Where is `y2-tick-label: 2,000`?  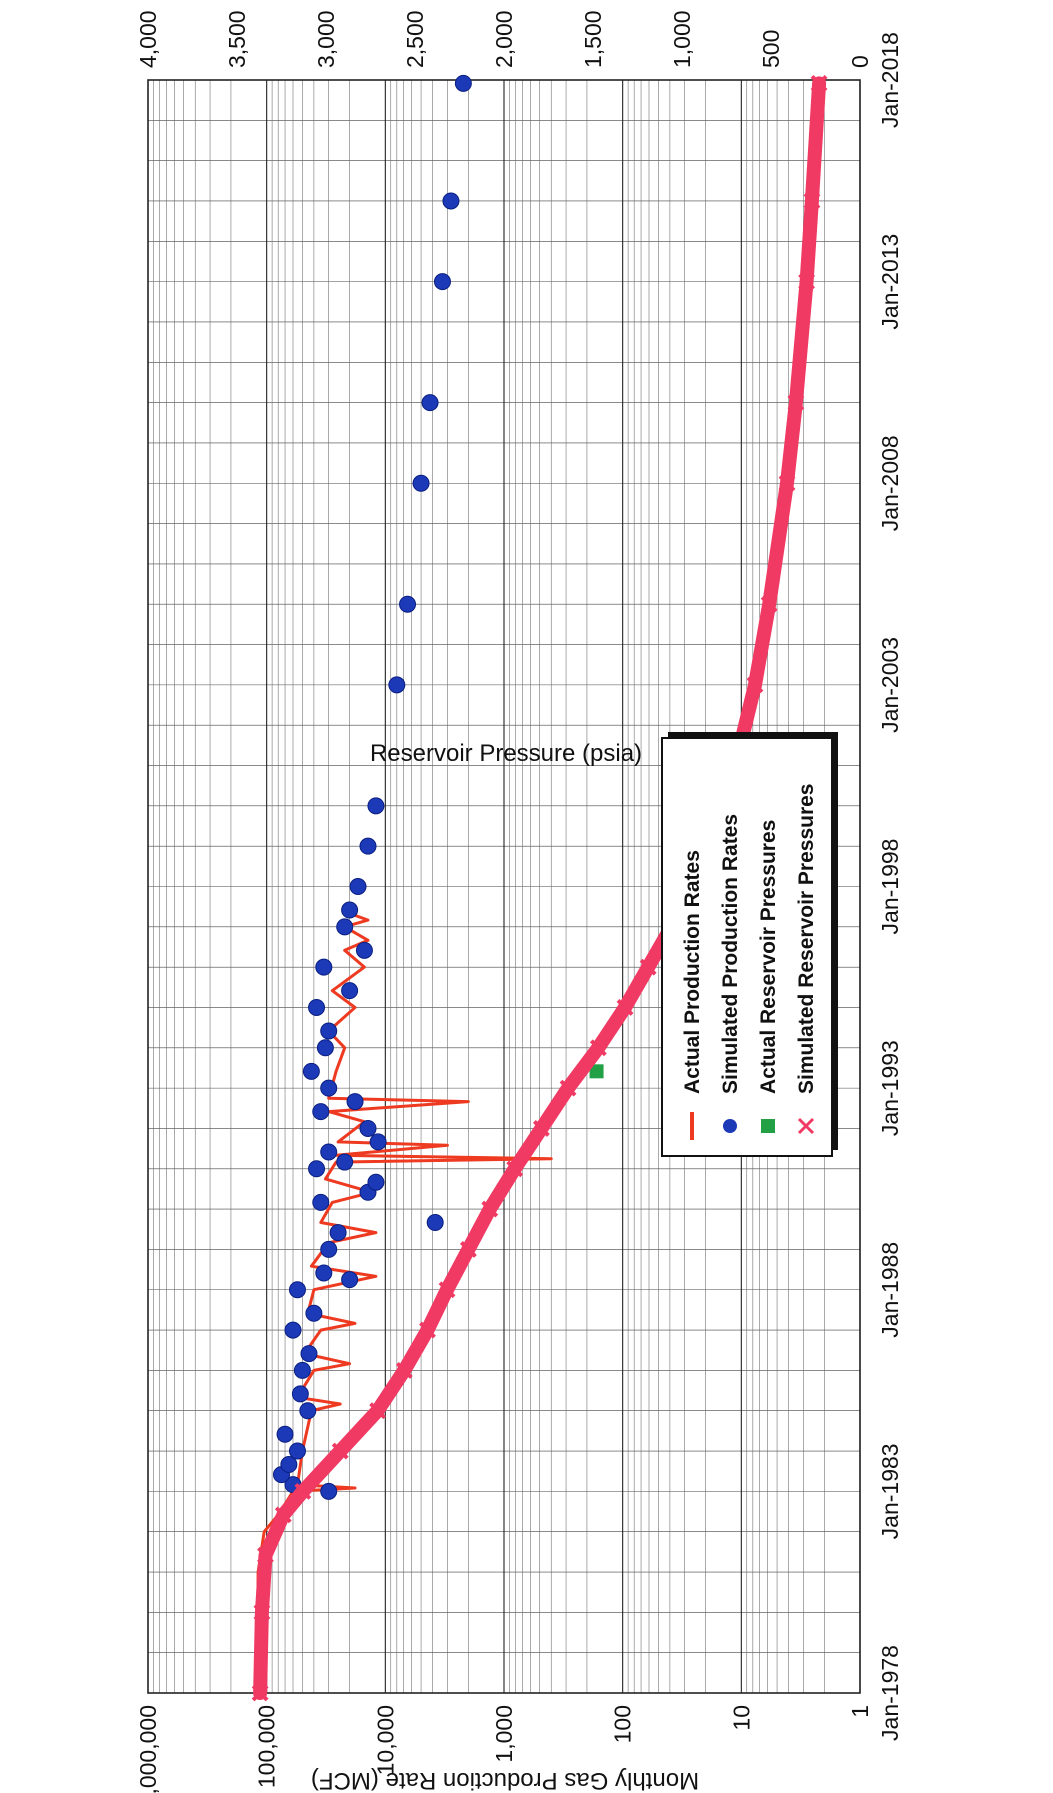
y2-tick-label: 2,000 is located at coordinates (504, 39).